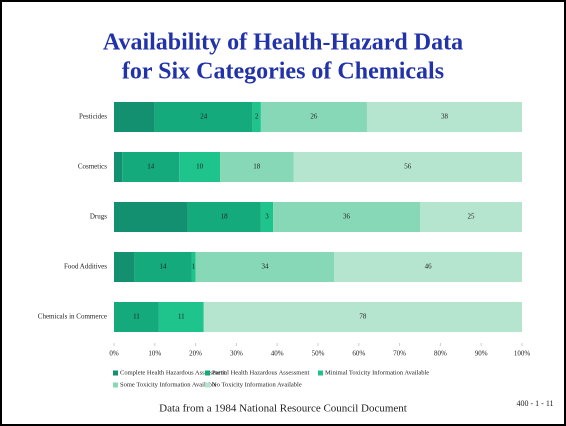  I want to click on x-tick-label: 70%, so click(399, 354).